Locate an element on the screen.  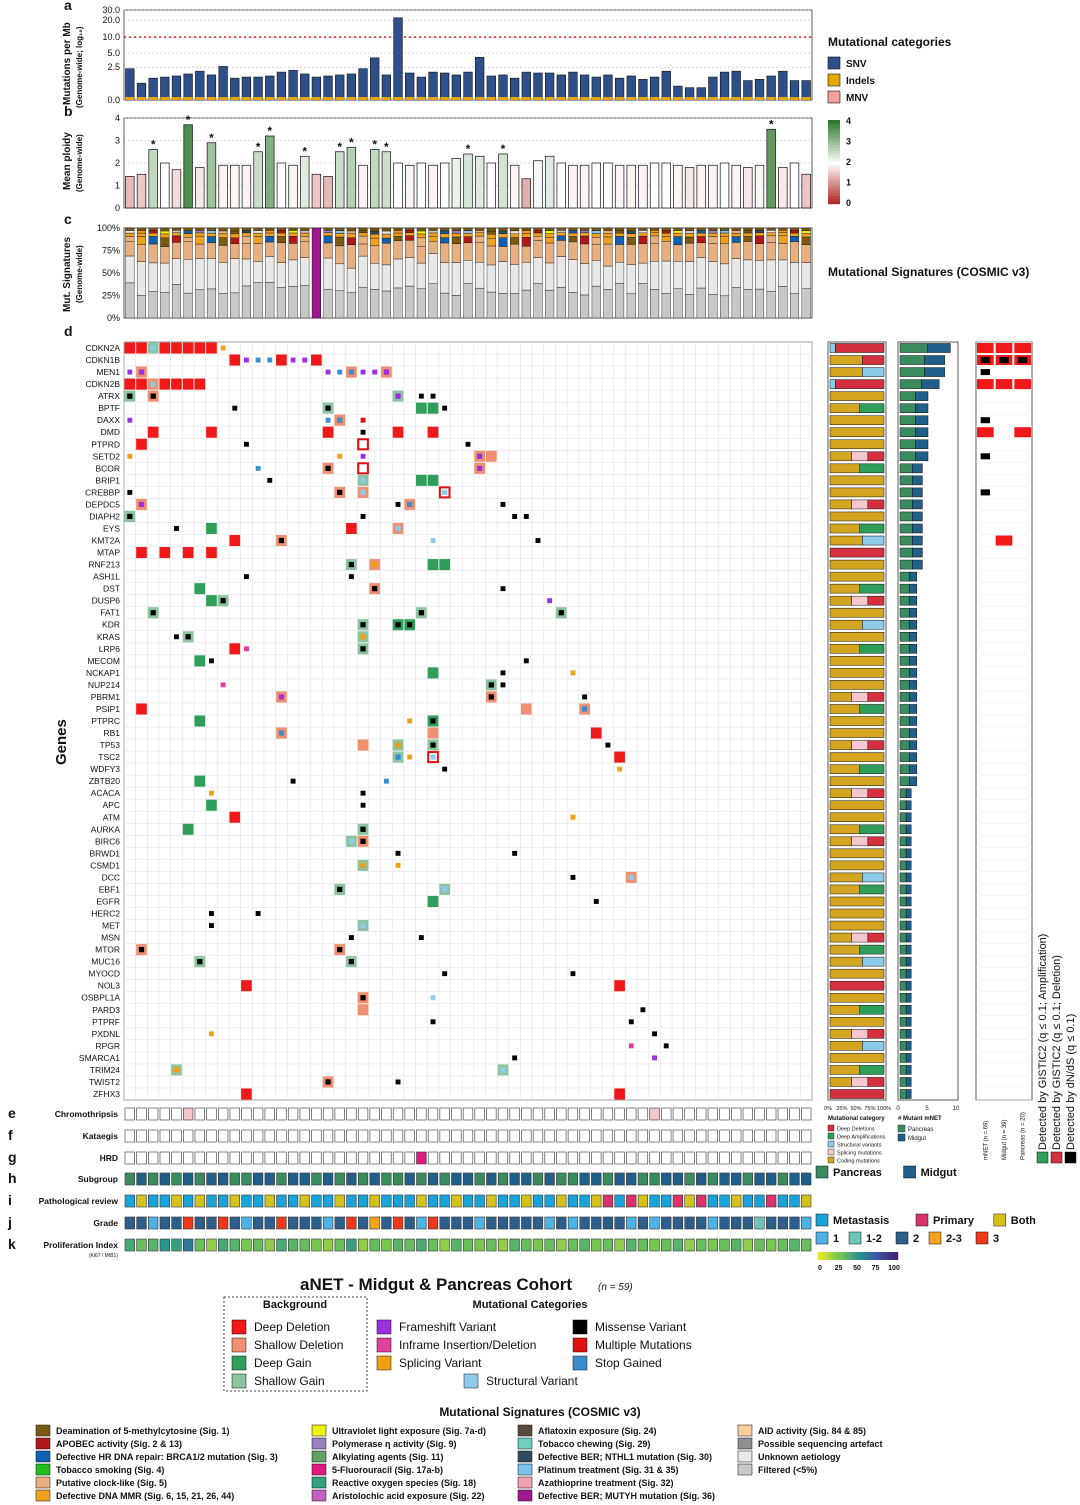
signature-legend-label: Reactive oxygen species (Sig. 18) is located at coordinates (404, 1483).